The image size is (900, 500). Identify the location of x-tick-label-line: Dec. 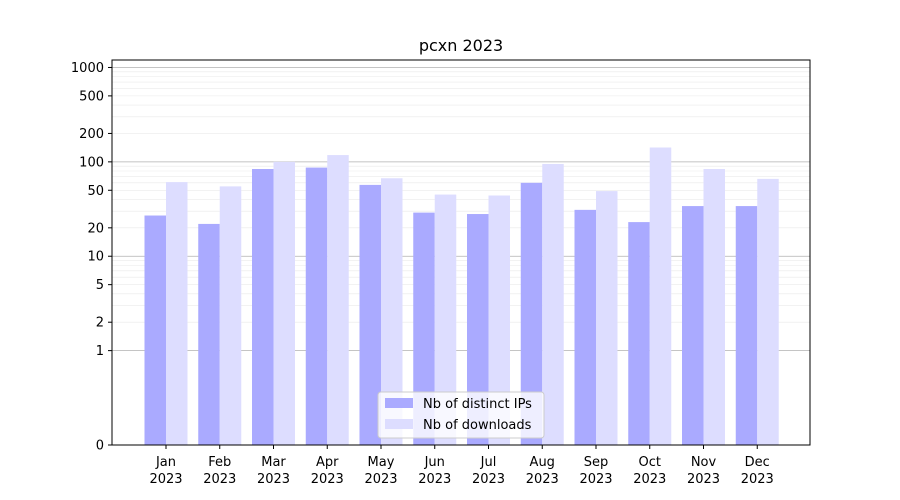
(757, 462).